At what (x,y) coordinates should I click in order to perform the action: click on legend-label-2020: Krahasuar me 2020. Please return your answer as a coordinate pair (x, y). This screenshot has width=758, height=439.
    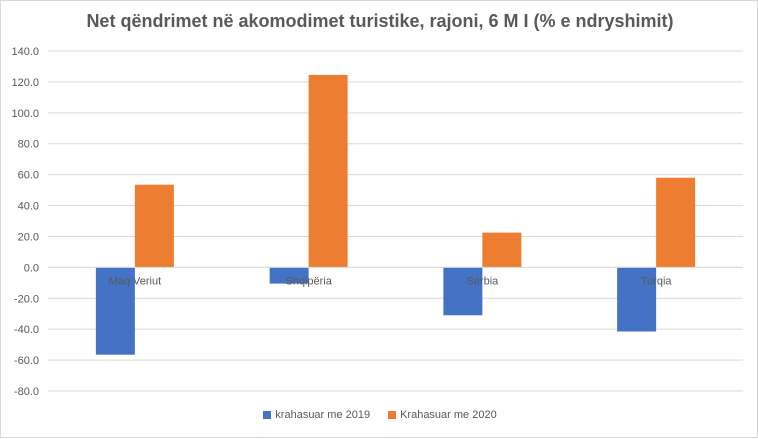
    Looking at the image, I should click on (448, 415).